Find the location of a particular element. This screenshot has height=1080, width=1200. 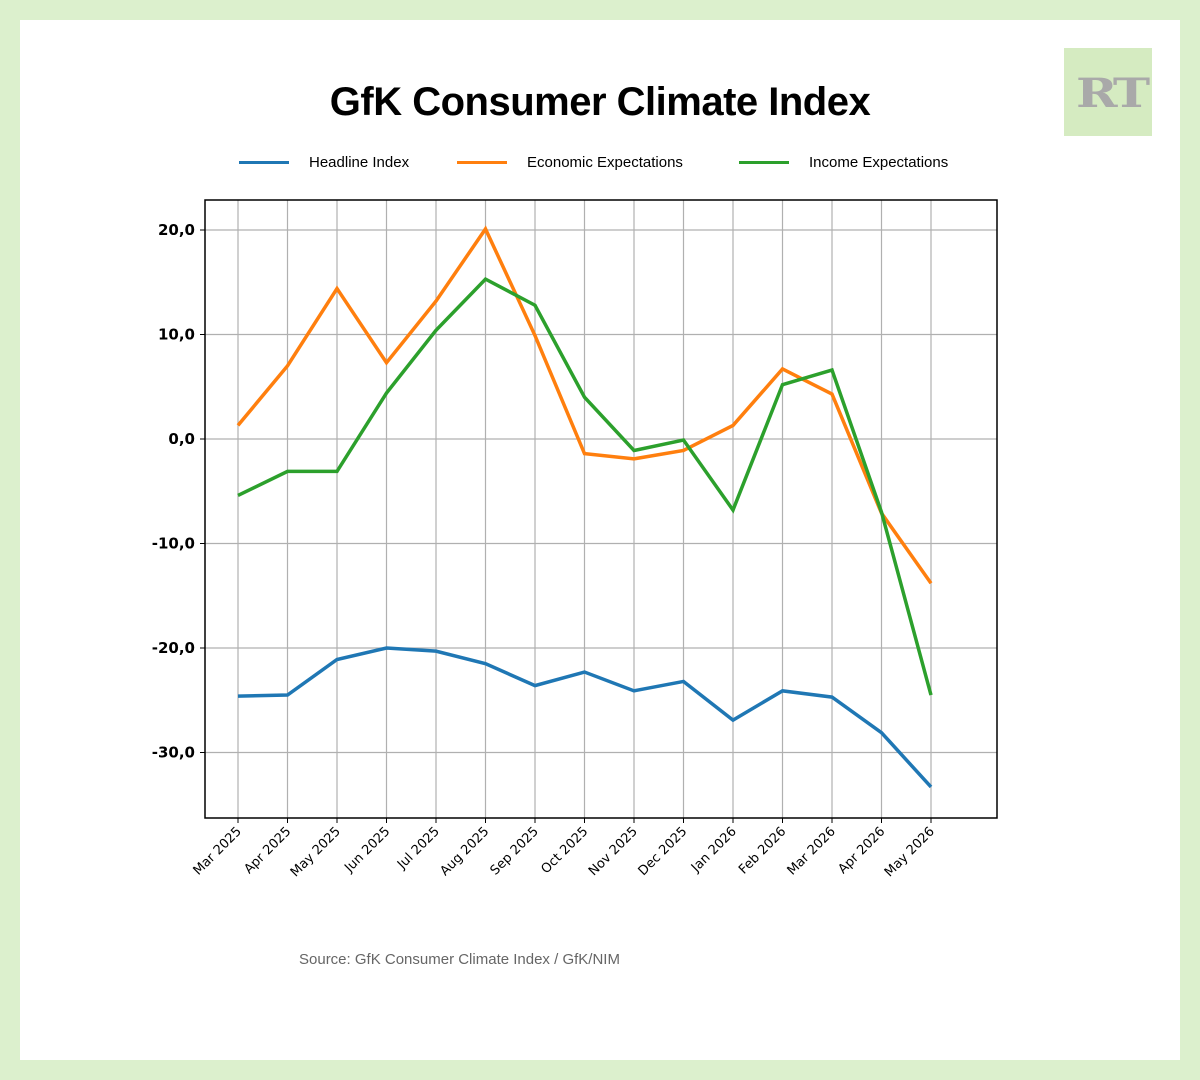

legend-swatch-economic-expectations is located at coordinates (482, 162).